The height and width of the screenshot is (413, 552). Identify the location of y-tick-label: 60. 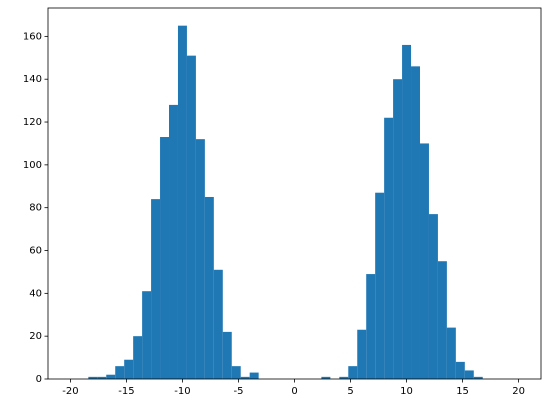
(35, 251).